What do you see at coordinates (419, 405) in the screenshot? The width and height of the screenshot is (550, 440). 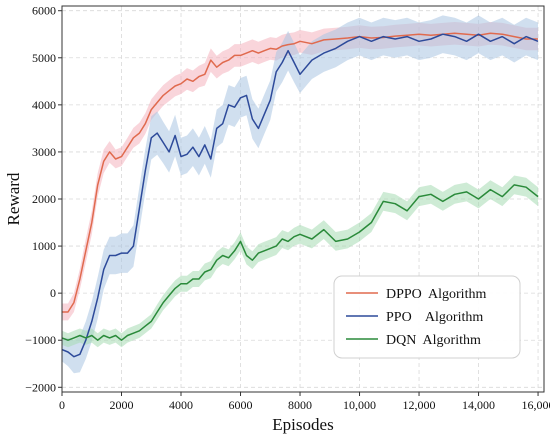 I see `x-tick-label-6: 12,000` at bounding box center [419, 405].